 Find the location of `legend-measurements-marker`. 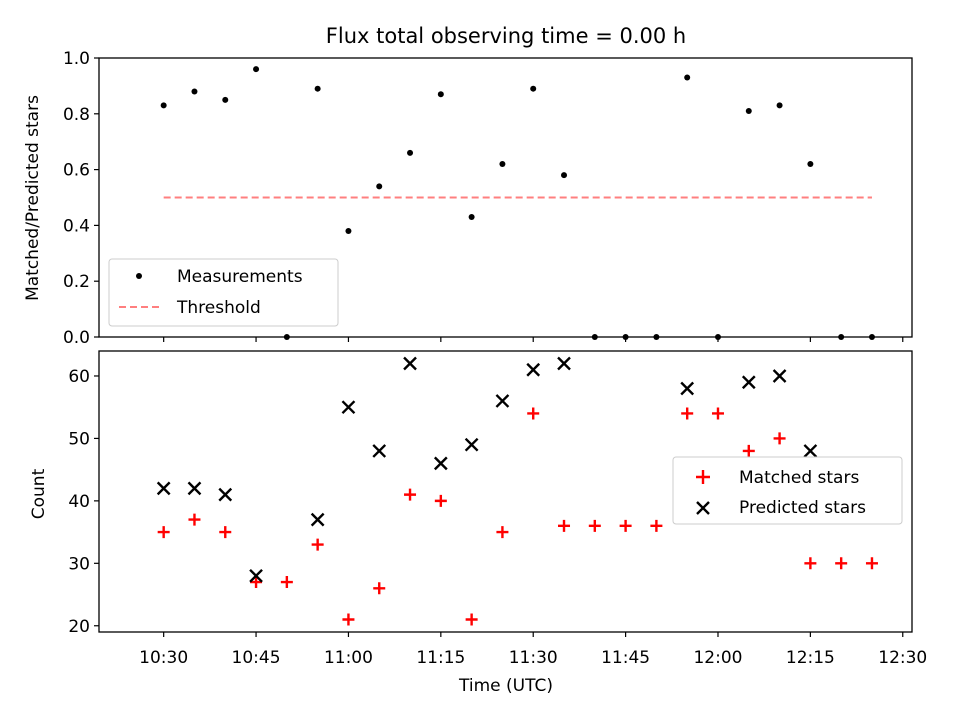

legend-measurements-marker is located at coordinates (139, 276).